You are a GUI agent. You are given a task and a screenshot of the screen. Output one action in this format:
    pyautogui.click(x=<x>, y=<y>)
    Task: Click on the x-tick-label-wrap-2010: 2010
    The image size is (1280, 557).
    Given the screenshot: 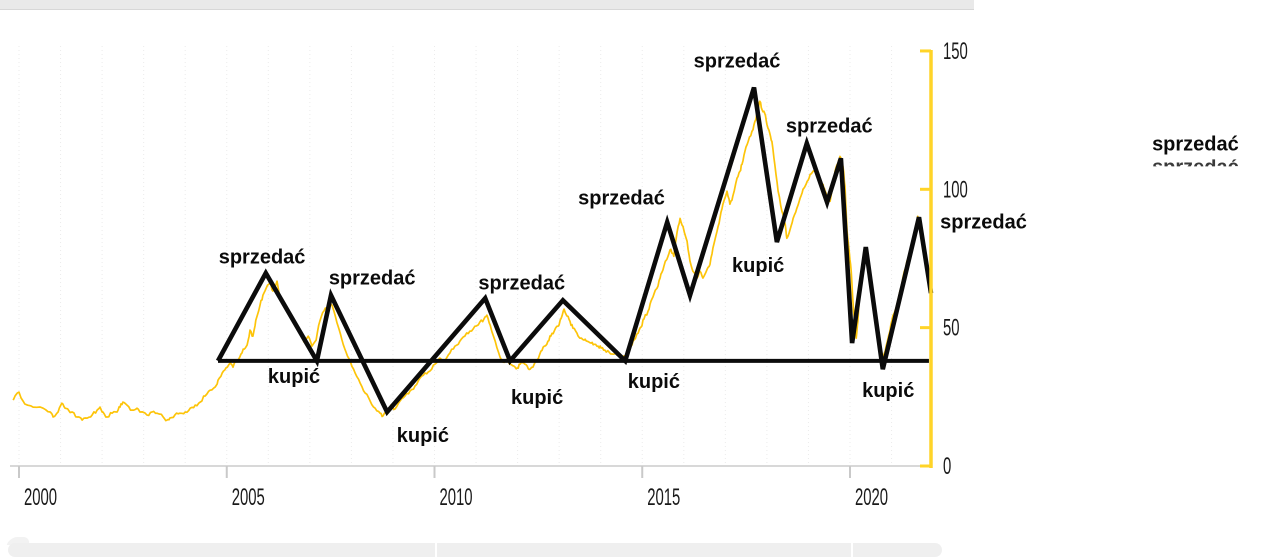 What is the action you would take?
    pyautogui.click(x=456, y=498)
    